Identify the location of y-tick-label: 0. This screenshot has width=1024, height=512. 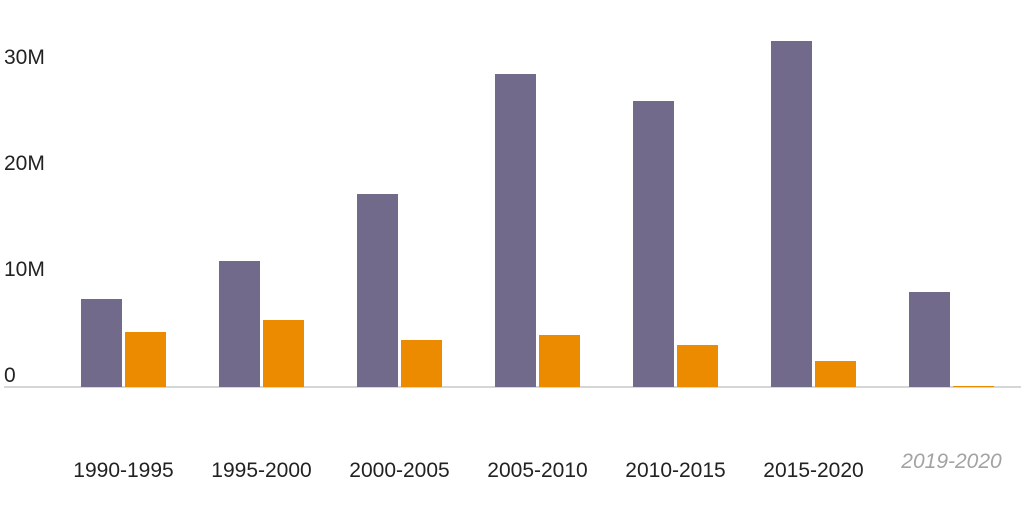
(10, 375).